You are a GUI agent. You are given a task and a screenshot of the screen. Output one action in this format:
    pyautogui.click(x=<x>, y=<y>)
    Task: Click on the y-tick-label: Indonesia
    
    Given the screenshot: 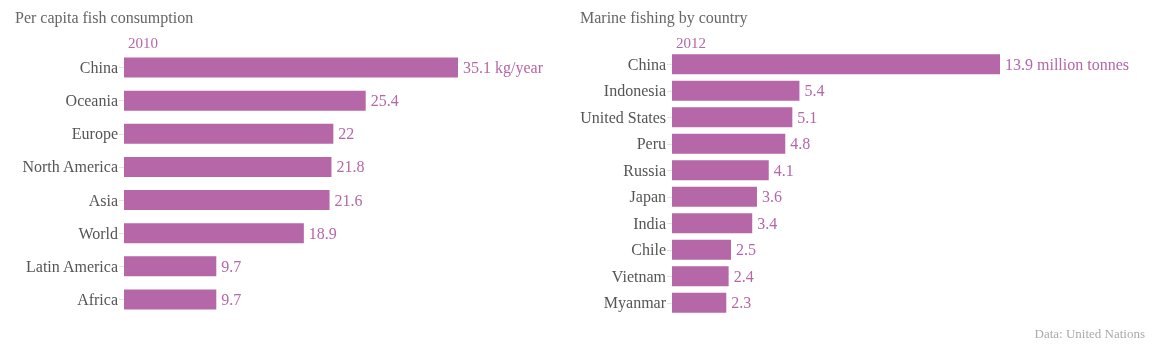 What is the action you would take?
    pyautogui.click(x=634, y=91)
    